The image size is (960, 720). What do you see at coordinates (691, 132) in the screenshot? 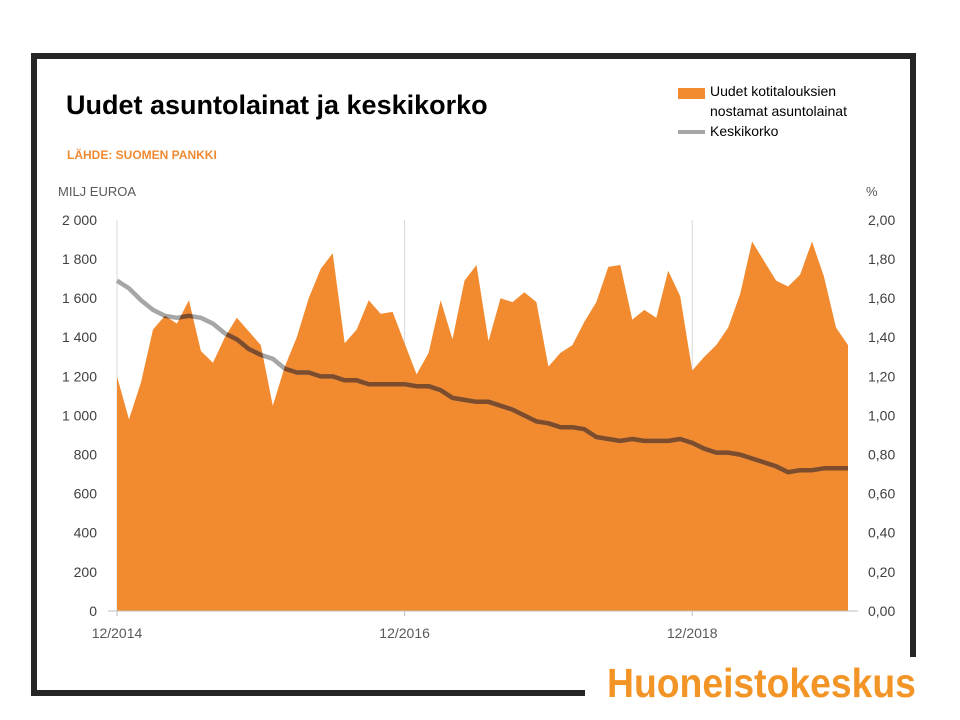
I see `legend-swatch-line` at bounding box center [691, 132].